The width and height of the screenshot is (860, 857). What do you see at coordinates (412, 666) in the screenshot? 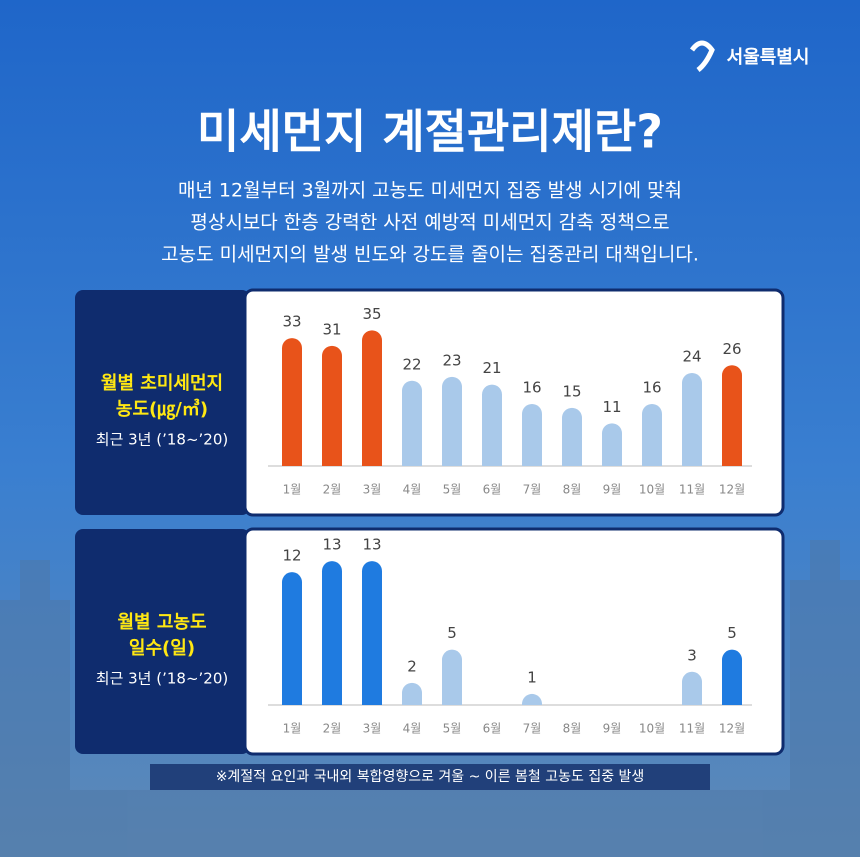
I see `value-label: 2` at bounding box center [412, 666].